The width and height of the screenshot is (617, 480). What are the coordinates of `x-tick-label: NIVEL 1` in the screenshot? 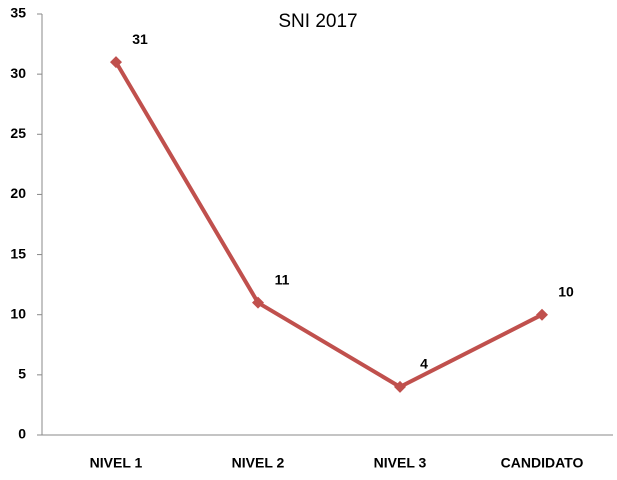 It's located at (116, 463).